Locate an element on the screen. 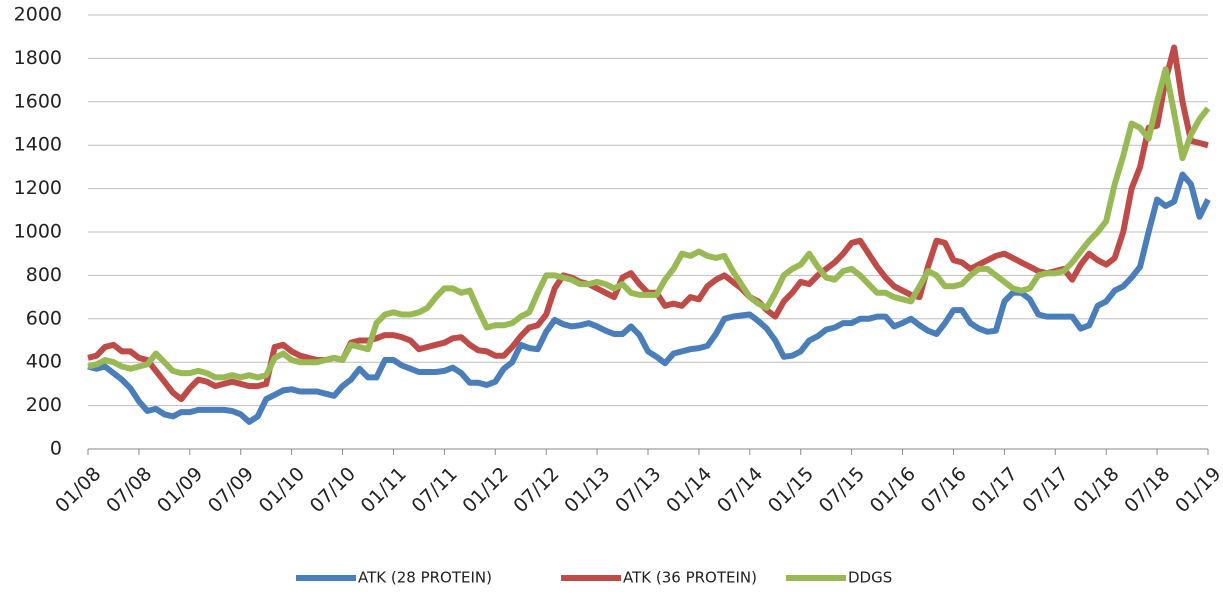 Image resolution: width=1223 pixels, height=597 pixels. y-tick-label: 600 is located at coordinates (44, 318).